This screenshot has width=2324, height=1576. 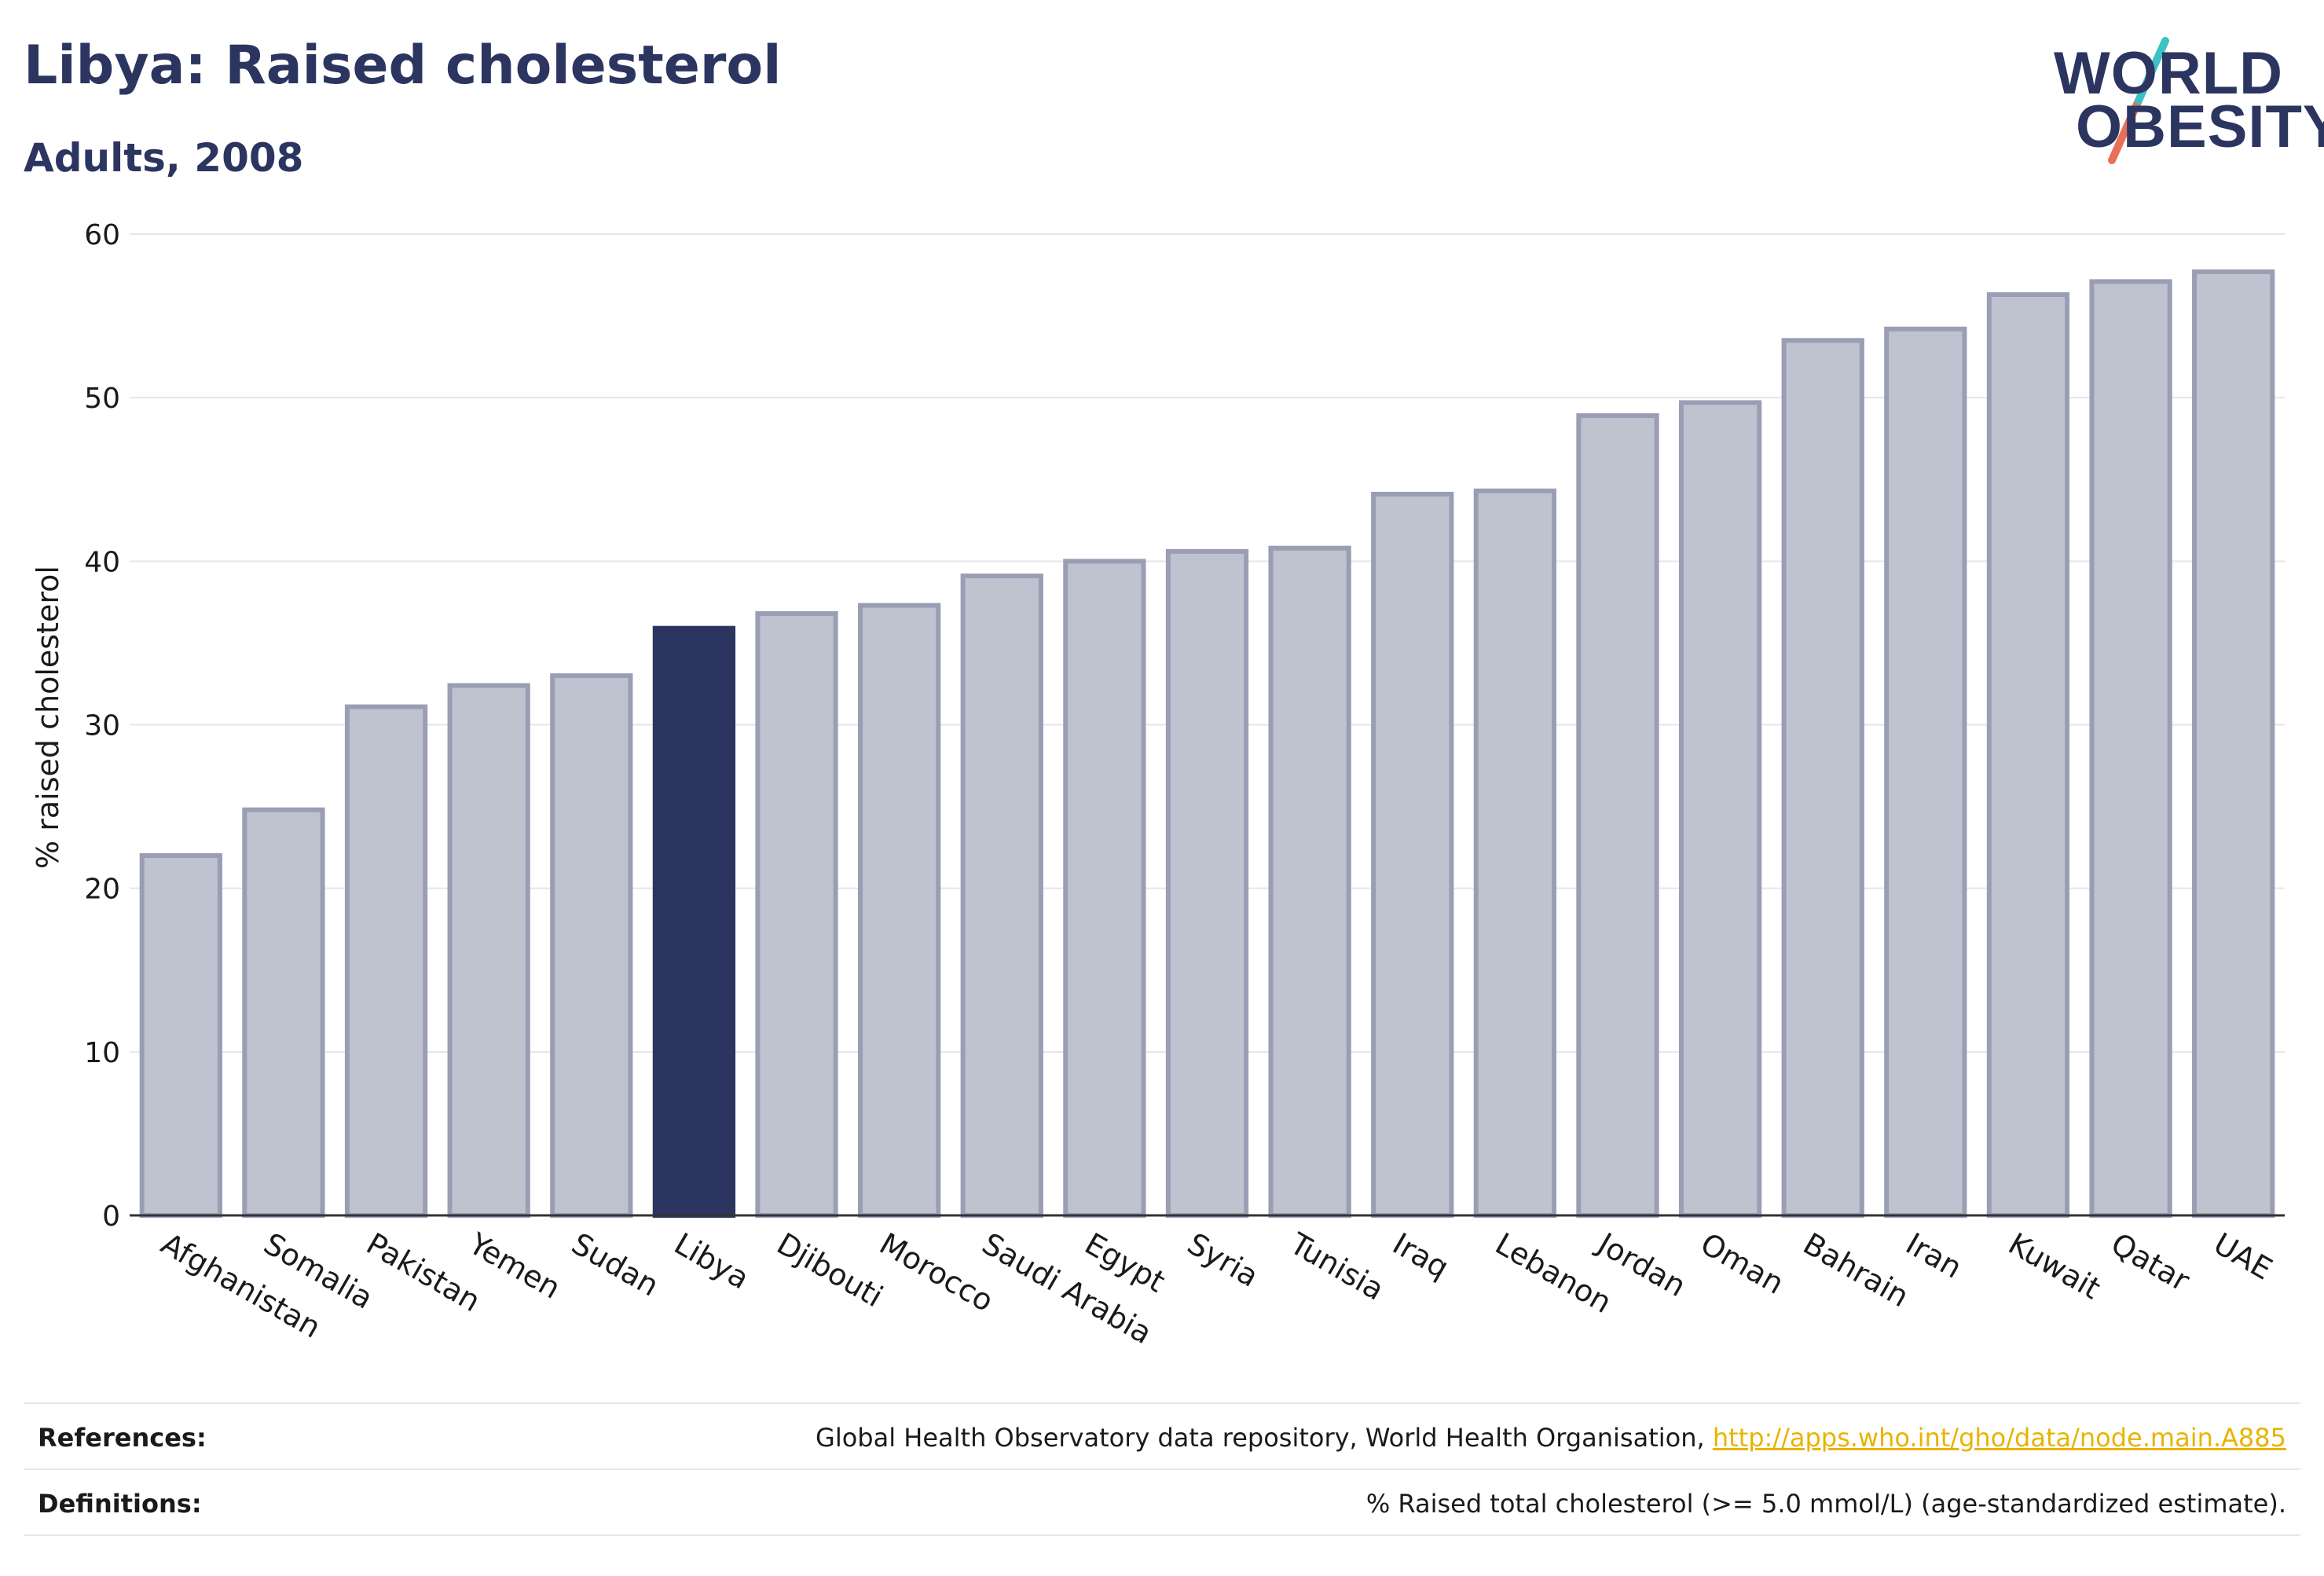 I want to click on y-tick-label: 10, so click(x=102, y=1053).